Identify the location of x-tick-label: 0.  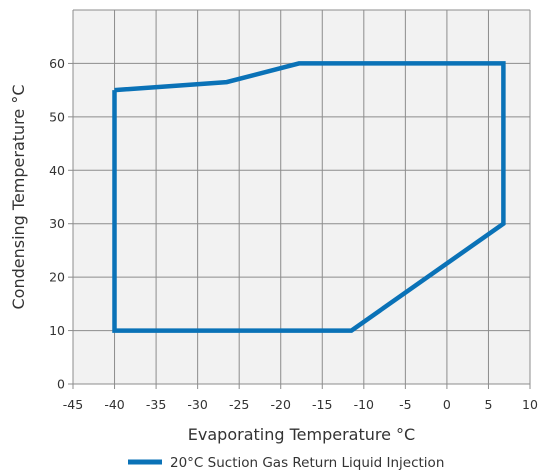
(447, 404).